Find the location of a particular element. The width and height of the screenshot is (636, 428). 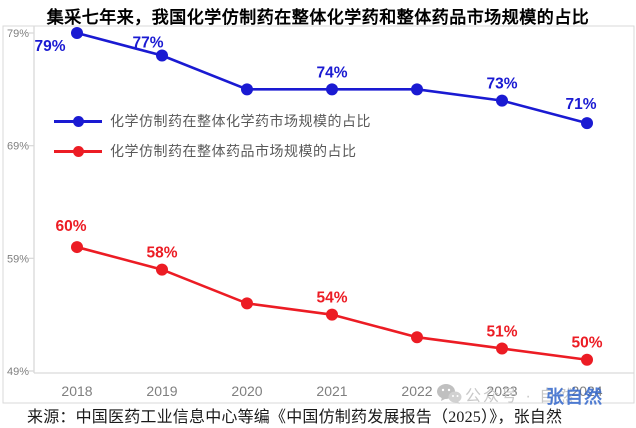

wechat-icon is located at coordinates (449, 394).